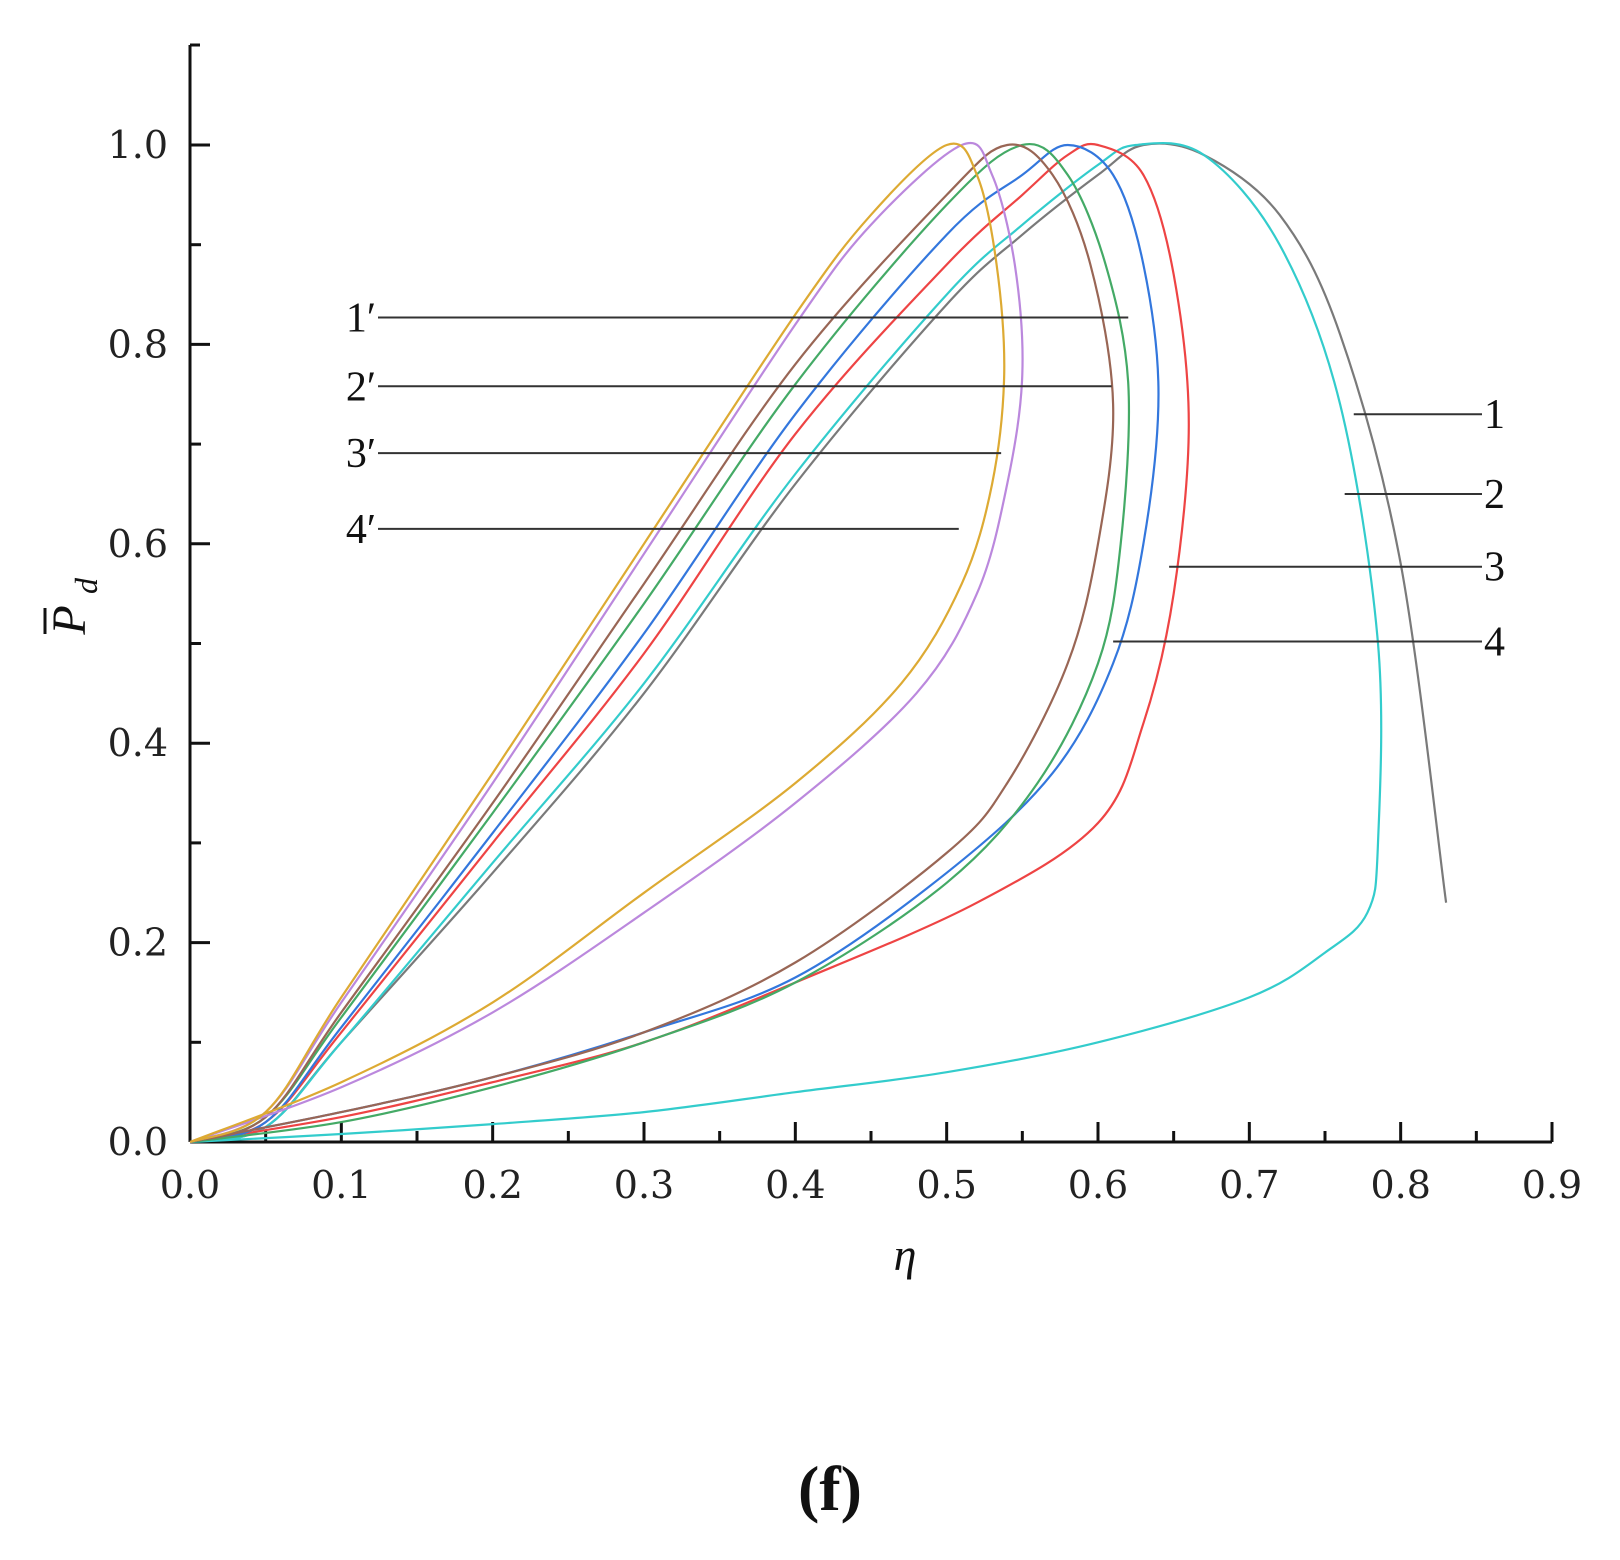  What do you see at coordinates (1494, 643) in the screenshot?
I see `callout-label-right: 4` at bounding box center [1494, 643].